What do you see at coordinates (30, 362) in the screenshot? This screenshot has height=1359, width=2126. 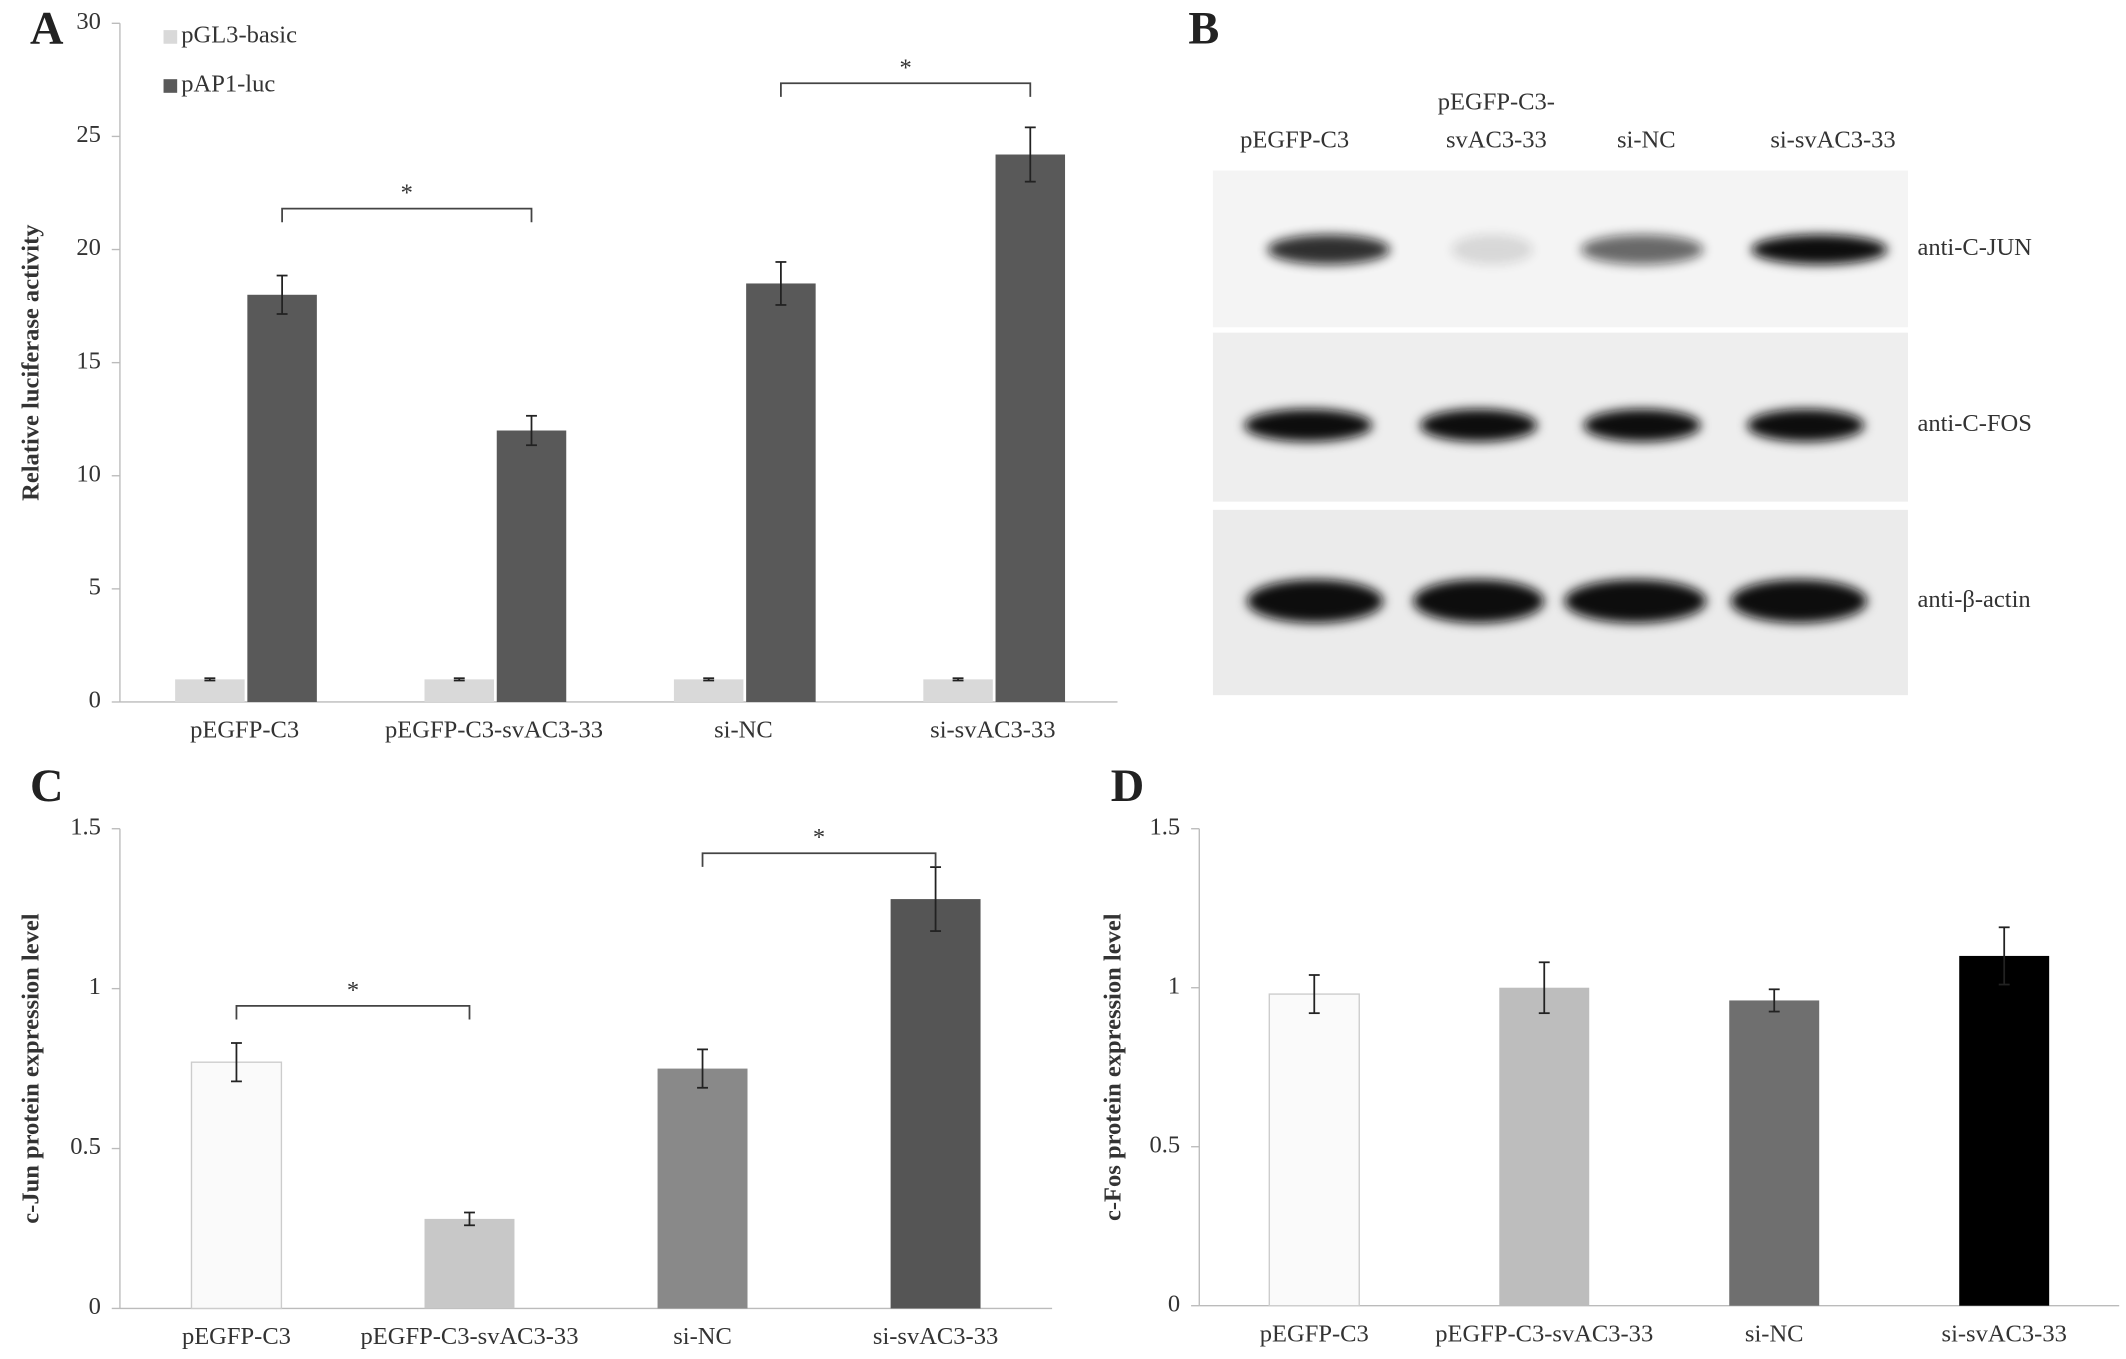 I see `y-axis-label: Relative luciferase activity` at bounding box center [30, 362].